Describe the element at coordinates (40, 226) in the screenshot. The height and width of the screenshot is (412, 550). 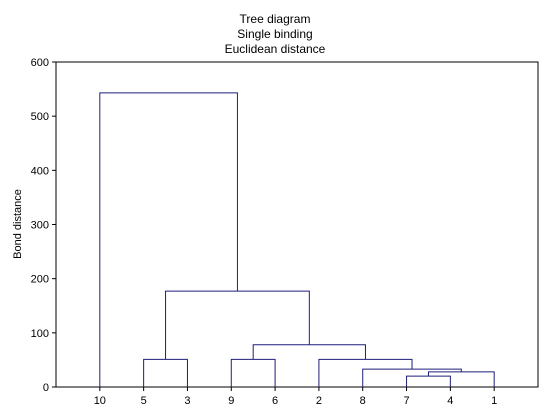
I see `y-tick-label-3: 300` at that location.